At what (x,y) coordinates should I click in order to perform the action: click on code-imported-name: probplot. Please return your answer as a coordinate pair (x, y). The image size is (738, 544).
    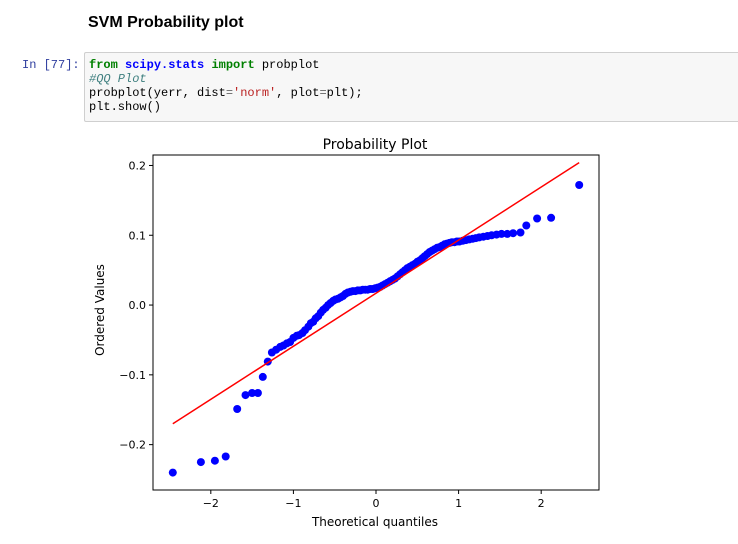
    Looking at the image, I should click on (290, 65).